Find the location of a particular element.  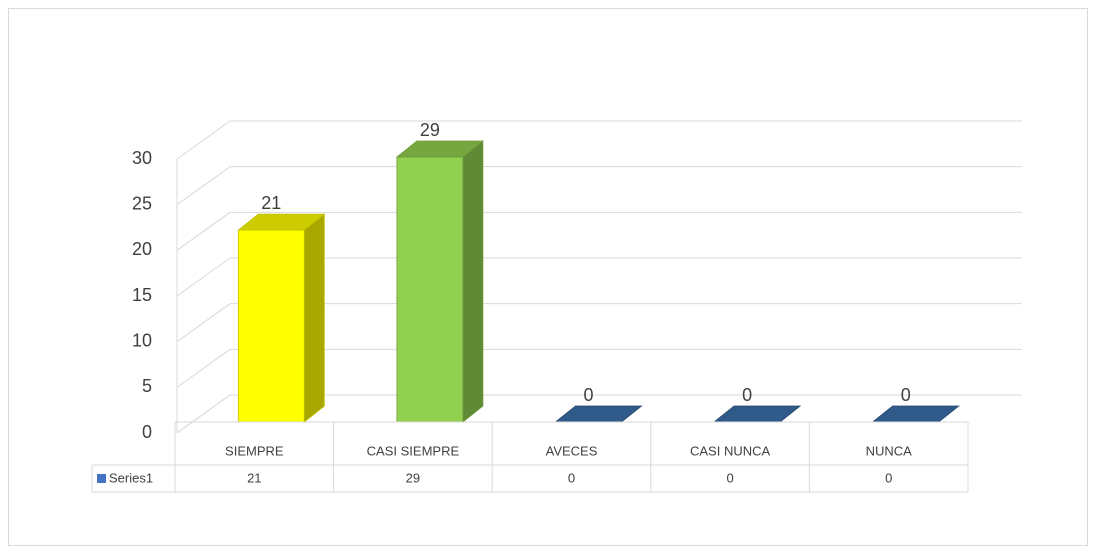

x-tick-label: NUNCA is located at coordinates (889, 450).